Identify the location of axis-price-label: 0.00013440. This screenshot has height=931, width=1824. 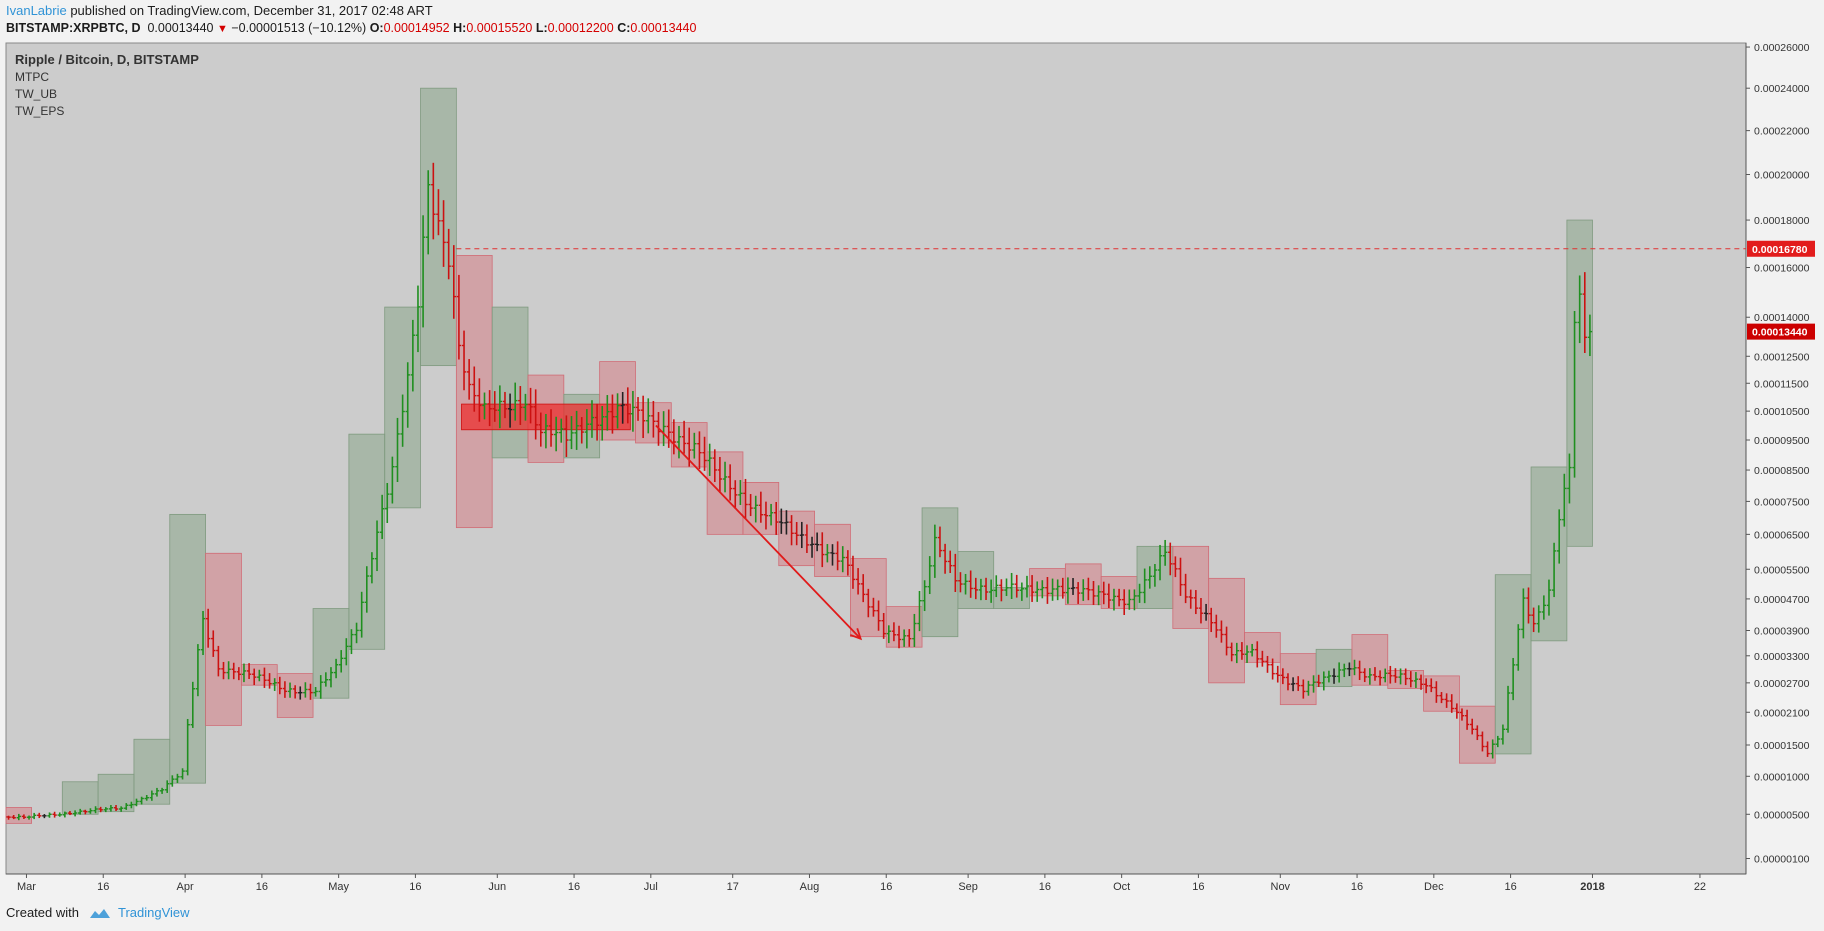
(1781, 331).